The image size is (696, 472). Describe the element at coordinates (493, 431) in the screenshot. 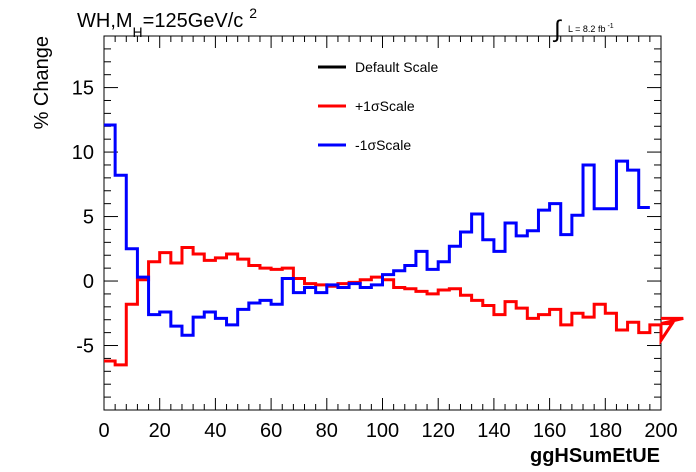

I see `x-tick-label: 140` at that location.